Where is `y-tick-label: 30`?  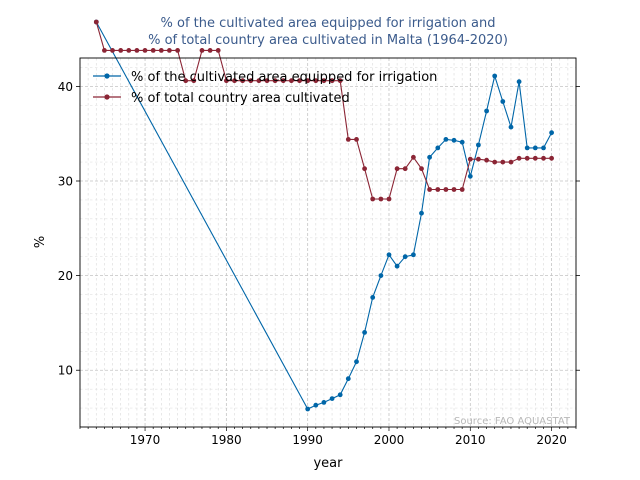
y-tick-label: 30 is located at coordinates (65, 182).